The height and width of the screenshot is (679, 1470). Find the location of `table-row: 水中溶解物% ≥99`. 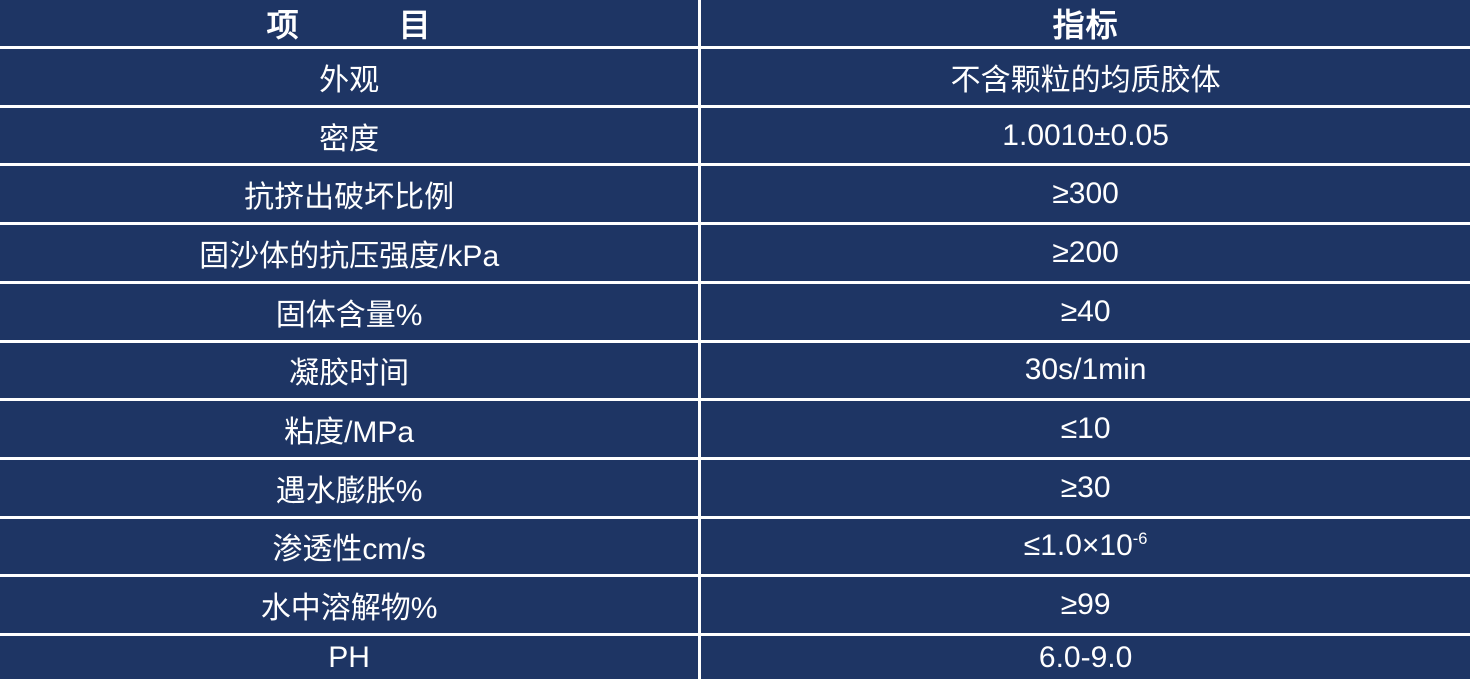

table-row: 水中溶解物% ≥99 is located at coordinates (735, 605).